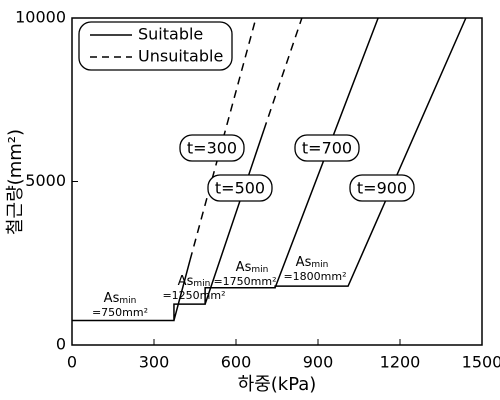 The width and height of the screenshot is (500, 400). I want to click on curve-label: t=700, so click(327, 148).